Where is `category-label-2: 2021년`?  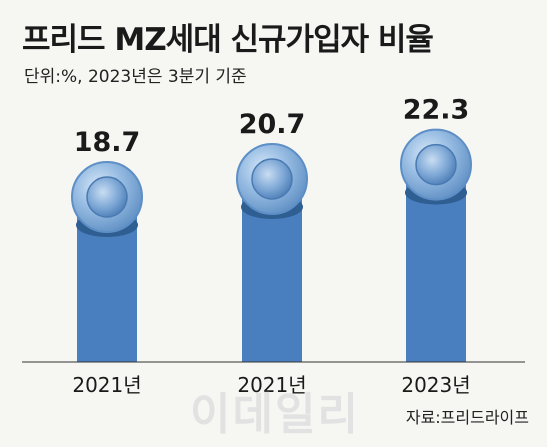
category-label-2: 2021년 is located at coordinates (271, 385).